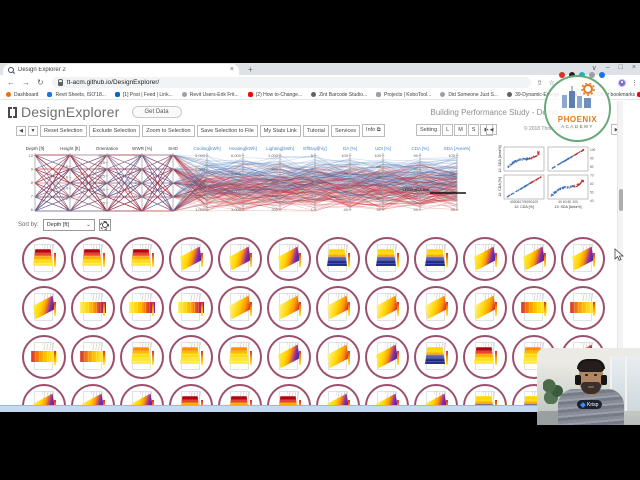 The image size is (640, 480). What do you see at coordinates (308, 408) in the screenshot?
I see `horizontal-scrollbar` at bounding box center [308, 408].